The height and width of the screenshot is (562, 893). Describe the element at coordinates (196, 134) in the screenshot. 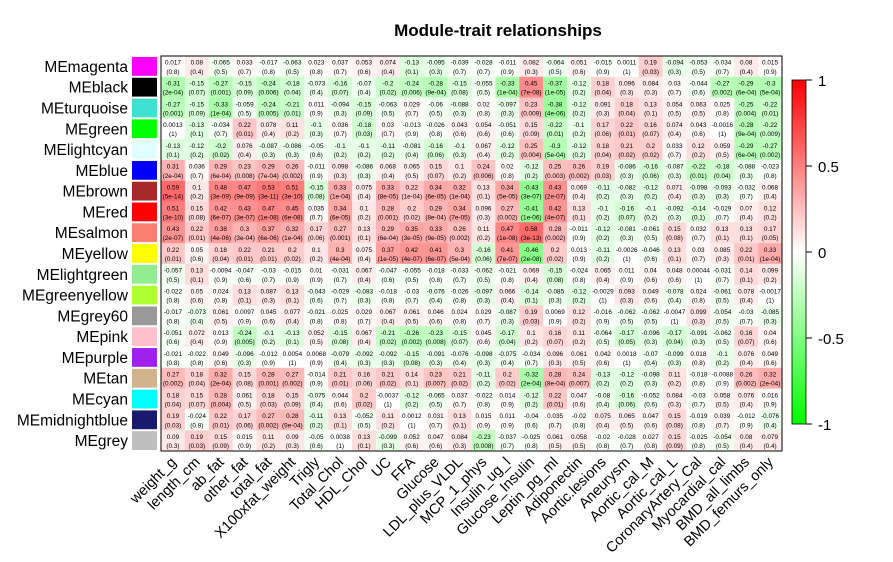

I see `cell-pvalue: (0.1)` at that location.